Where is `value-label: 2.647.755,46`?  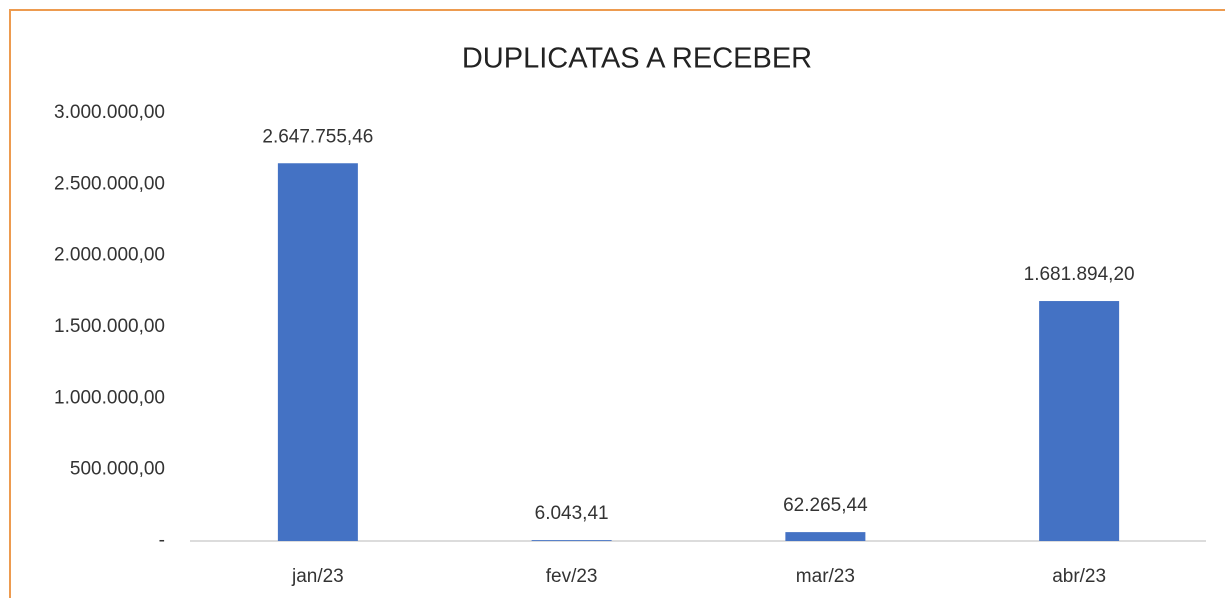
value-label: 2.647.755,46 is located at coordinates (317, 136).